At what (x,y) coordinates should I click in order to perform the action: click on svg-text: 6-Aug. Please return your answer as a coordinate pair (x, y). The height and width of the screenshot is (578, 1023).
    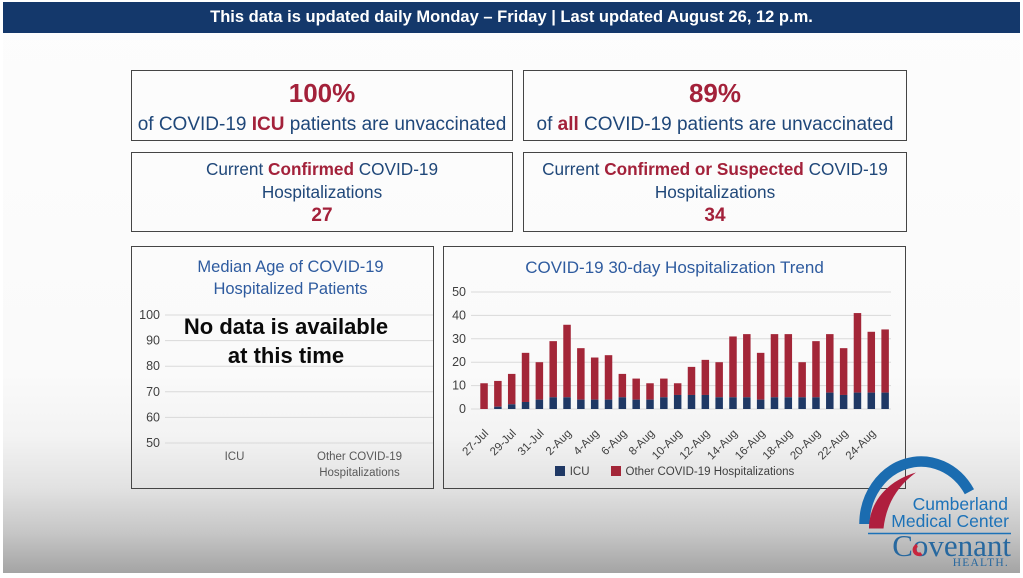
    Looking at the image, I should click on (614, 443).